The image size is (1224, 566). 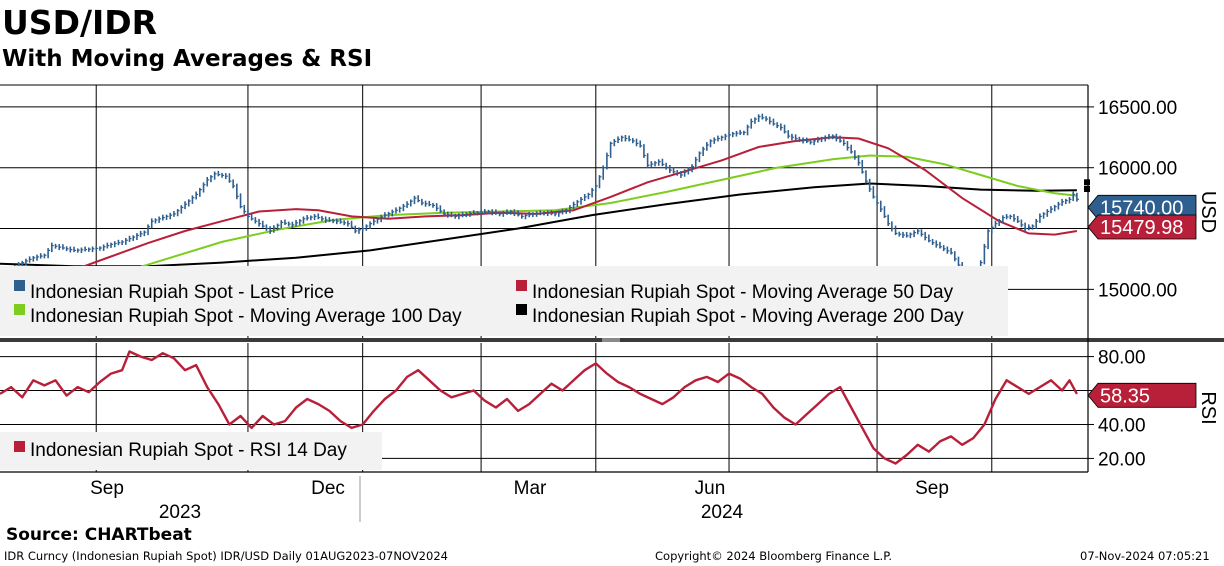 I want to click on source-note: Source: CHARTbeat, so click(x=99, y=535).